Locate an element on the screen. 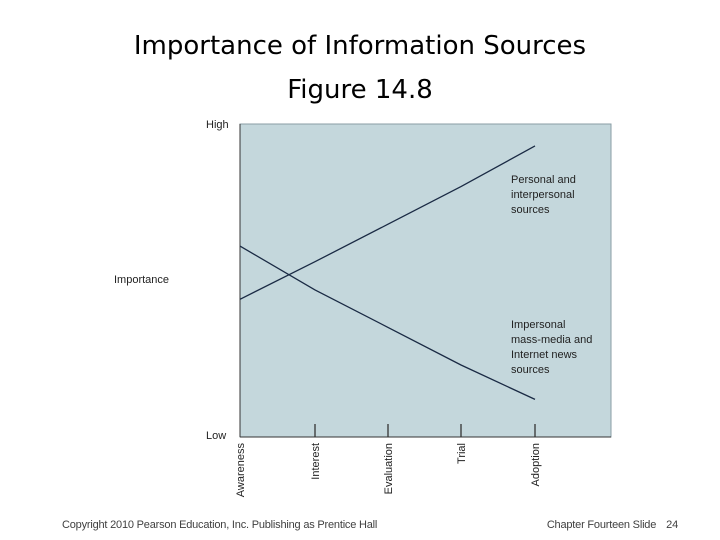  x-tick-label: Awareness is located at coordinates (241, 470).